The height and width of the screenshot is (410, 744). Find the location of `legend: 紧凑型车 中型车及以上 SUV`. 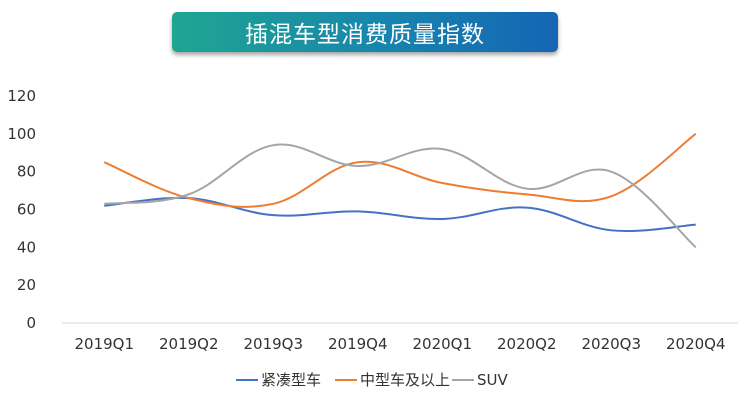

legend: 紧凑型车 中型车及以上 SUV is located at coordinates (372, 380).